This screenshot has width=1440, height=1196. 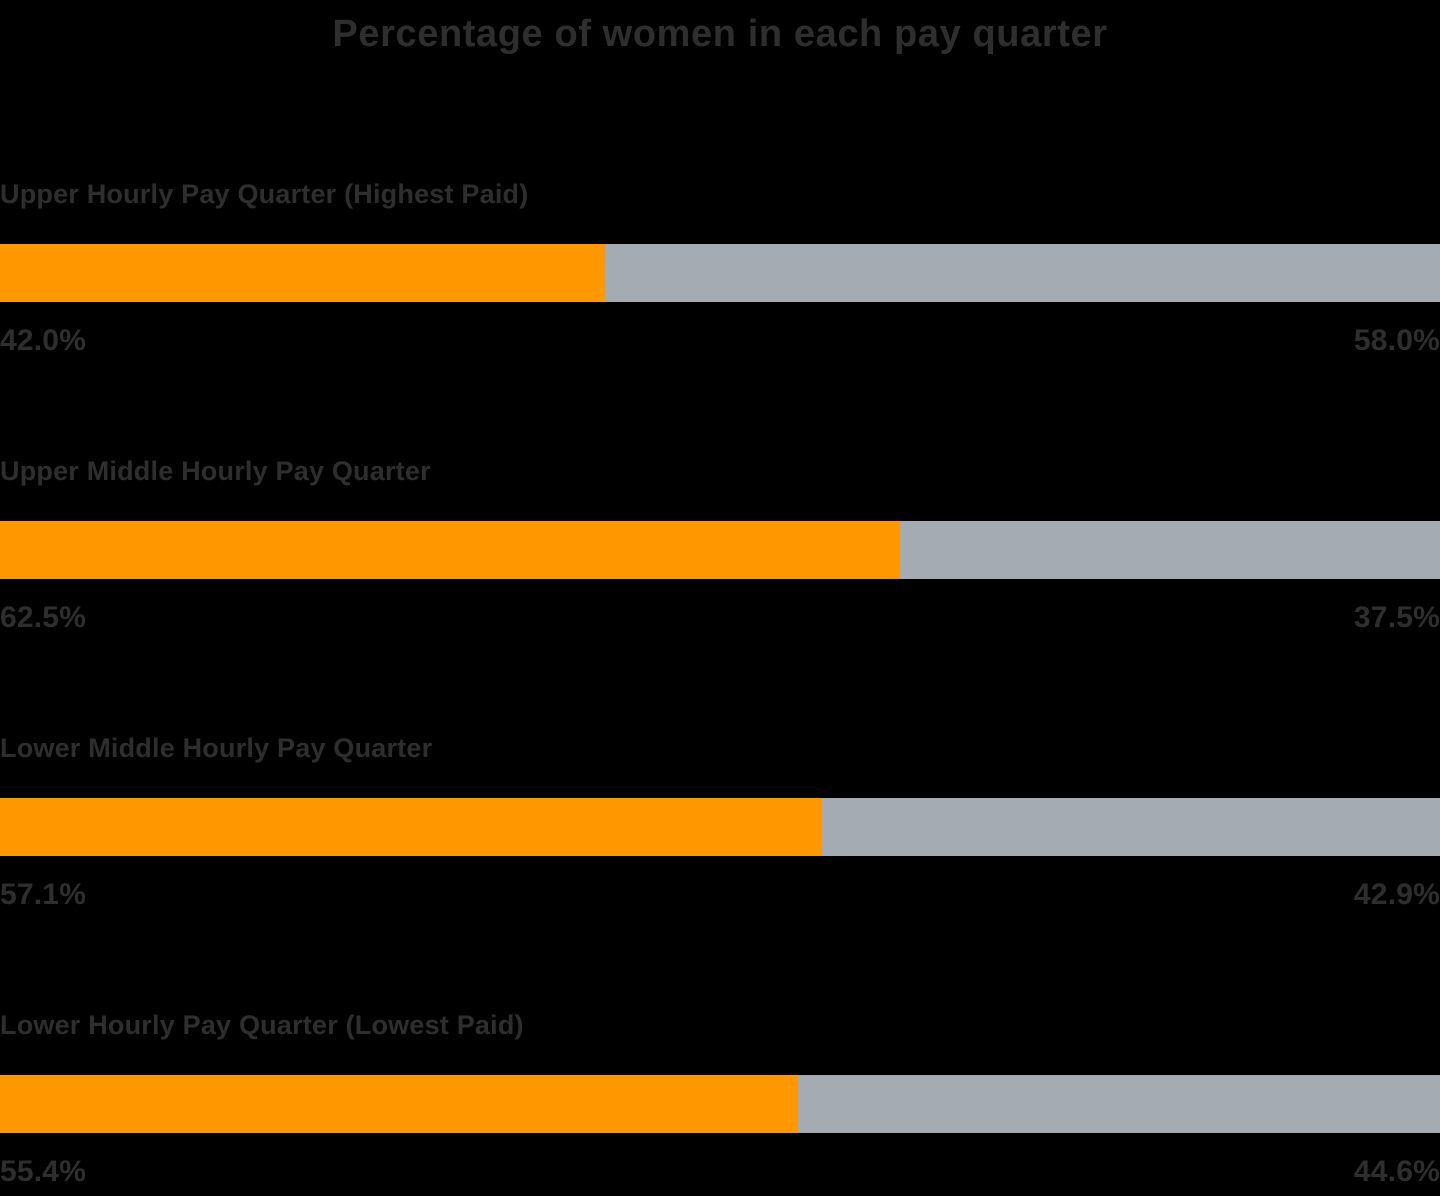 I want to click on men-percentage-label: 58.0%, so click(x=1396, y=340).